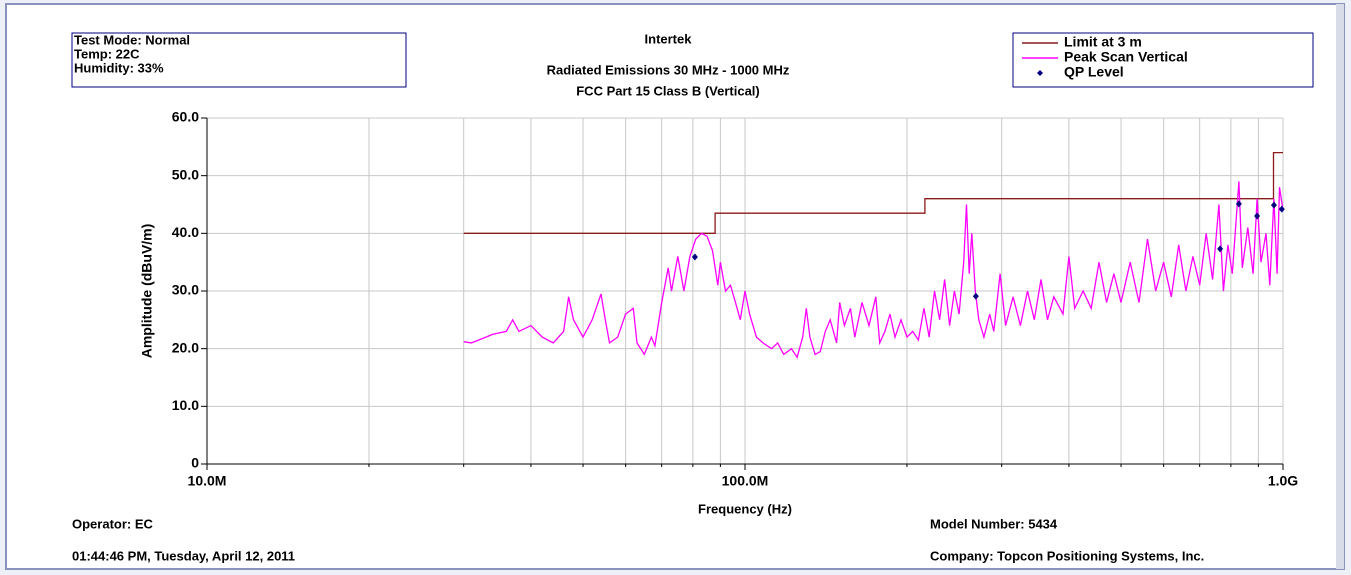  What do you see at coordinates (873, 192) in the screenshot?
I see `series-line` at bounding box center [873, 192].